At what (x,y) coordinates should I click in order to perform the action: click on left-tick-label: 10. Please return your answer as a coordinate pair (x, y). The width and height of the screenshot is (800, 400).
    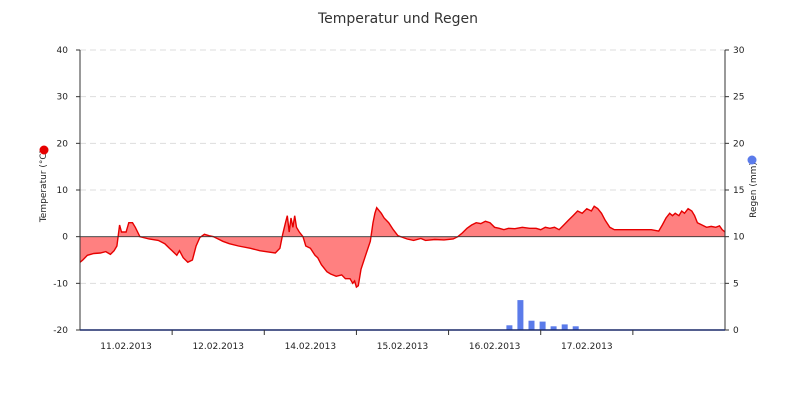
    Looking at the image, I should click on (63, 191).